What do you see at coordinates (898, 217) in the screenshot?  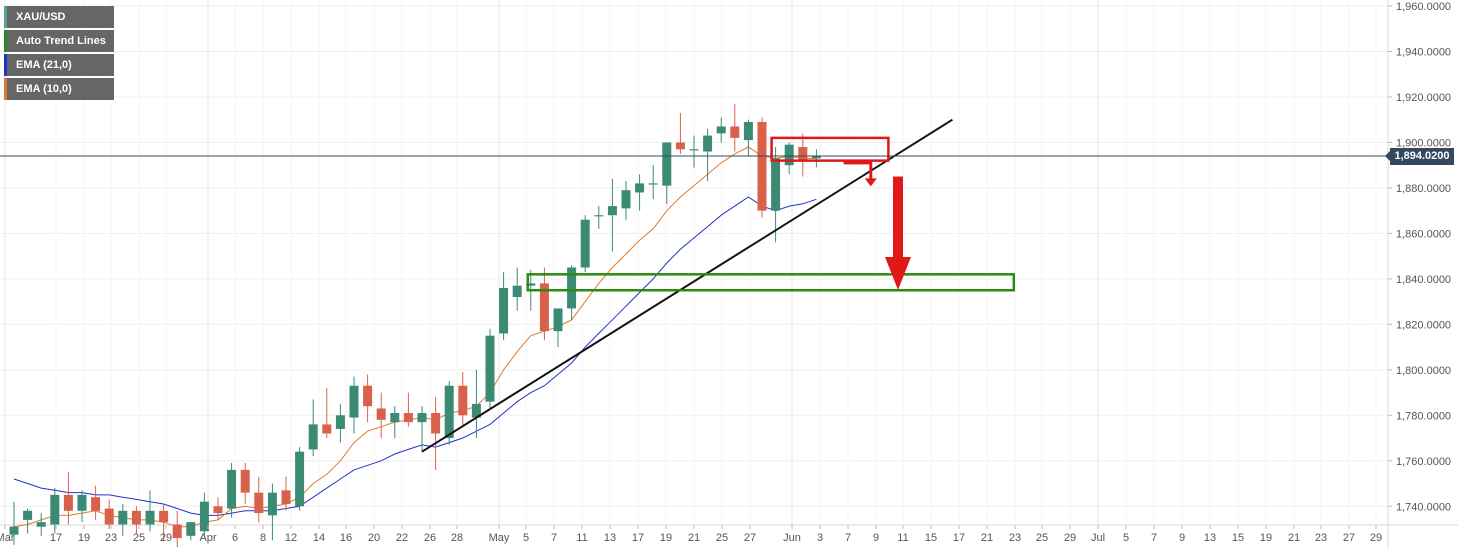 I see `large-arrow-shaft` at bounding box center [898, 217].